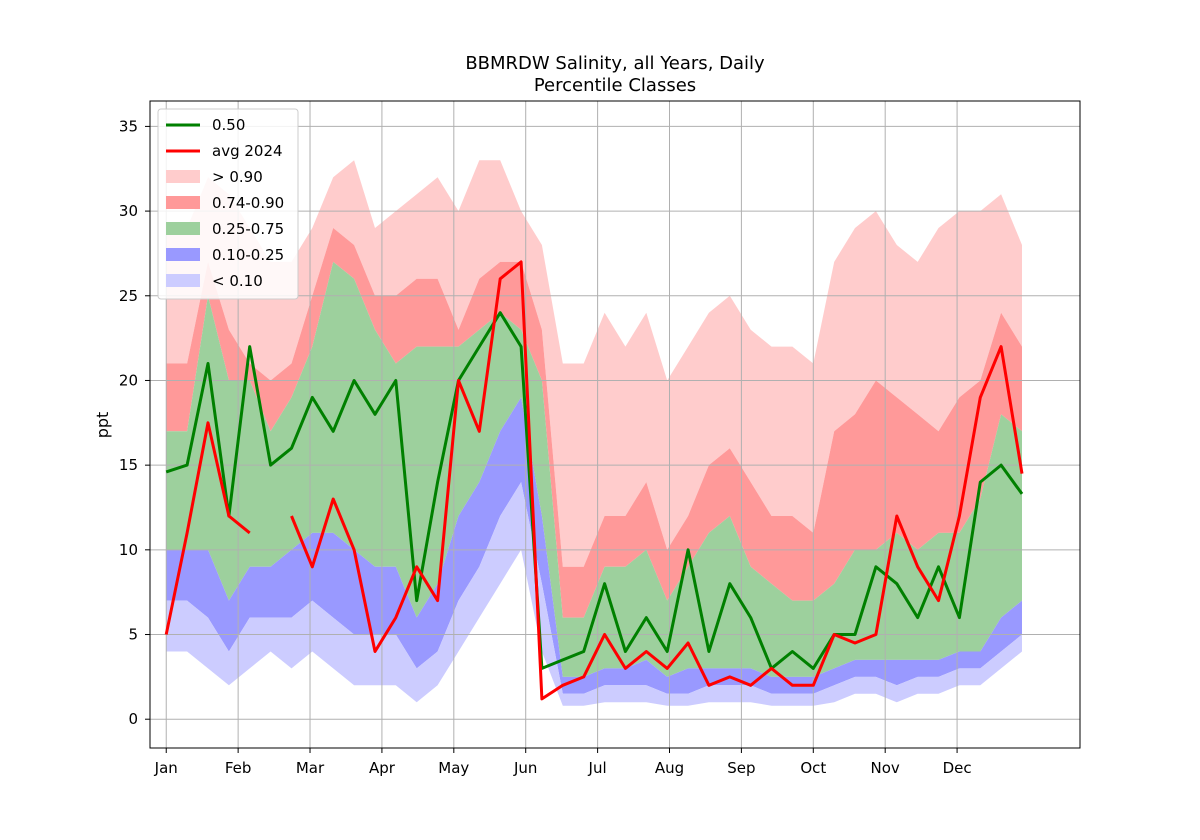 The height and width of the screenshot is (840, 1200). I want to click on legend-label: avg 2024, so click(247, 151).